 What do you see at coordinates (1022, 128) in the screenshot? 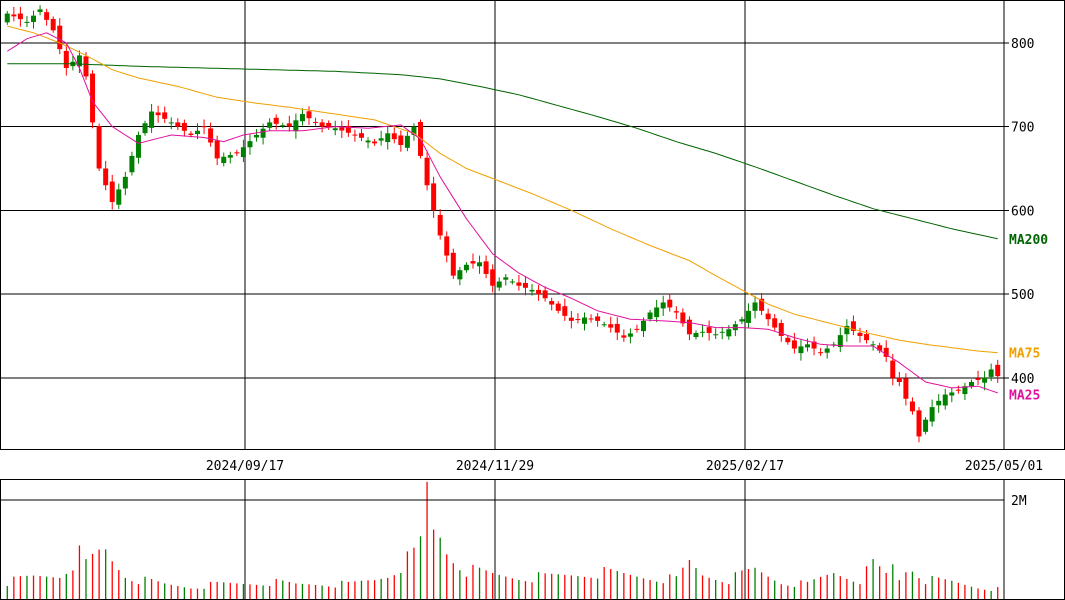
I see `price-tick-label-700: 700` at bounding box center [1022, 128].